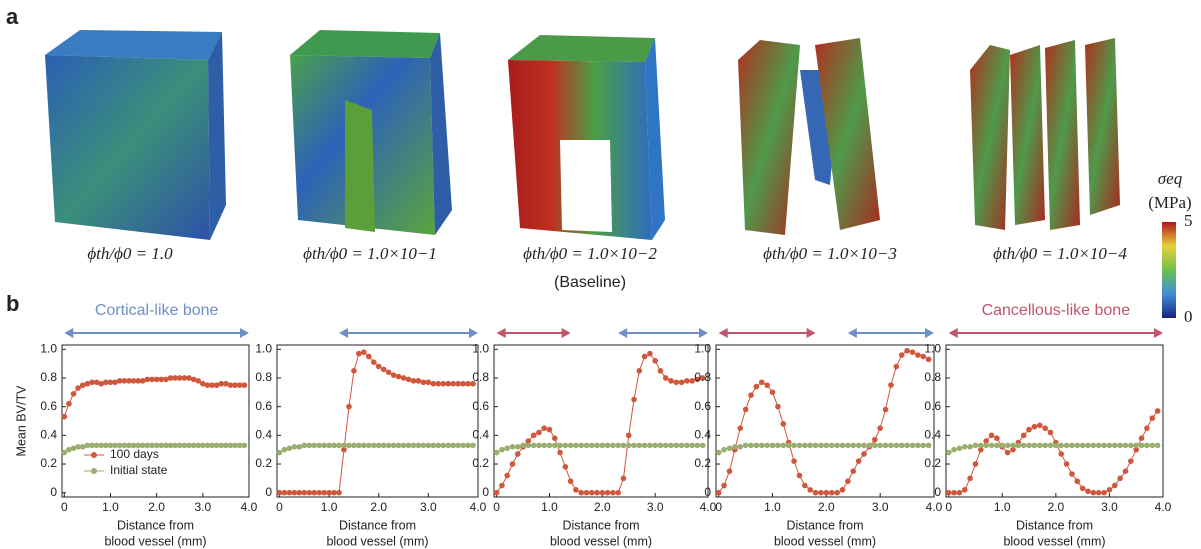 The height and width of the screenshot is (549, 1201). I want to click on y-tick-label: 0.2, so click(702, 463).